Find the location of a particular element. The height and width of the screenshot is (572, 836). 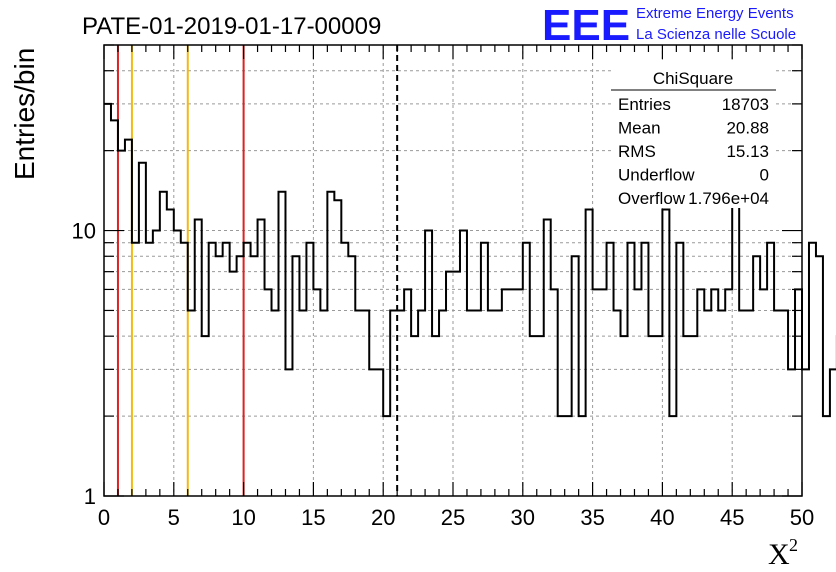

x-tick-label: 45 is located at coordinates (732, 517).